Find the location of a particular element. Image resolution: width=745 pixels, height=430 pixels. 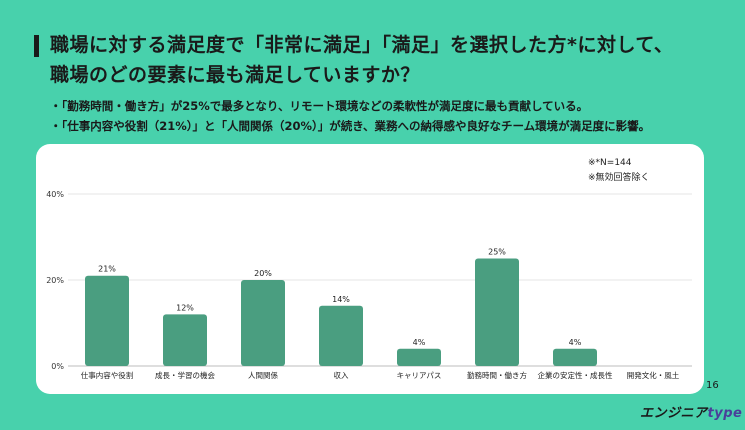

x-tick-label: 人間関係 is located at coordinates (263, 375).